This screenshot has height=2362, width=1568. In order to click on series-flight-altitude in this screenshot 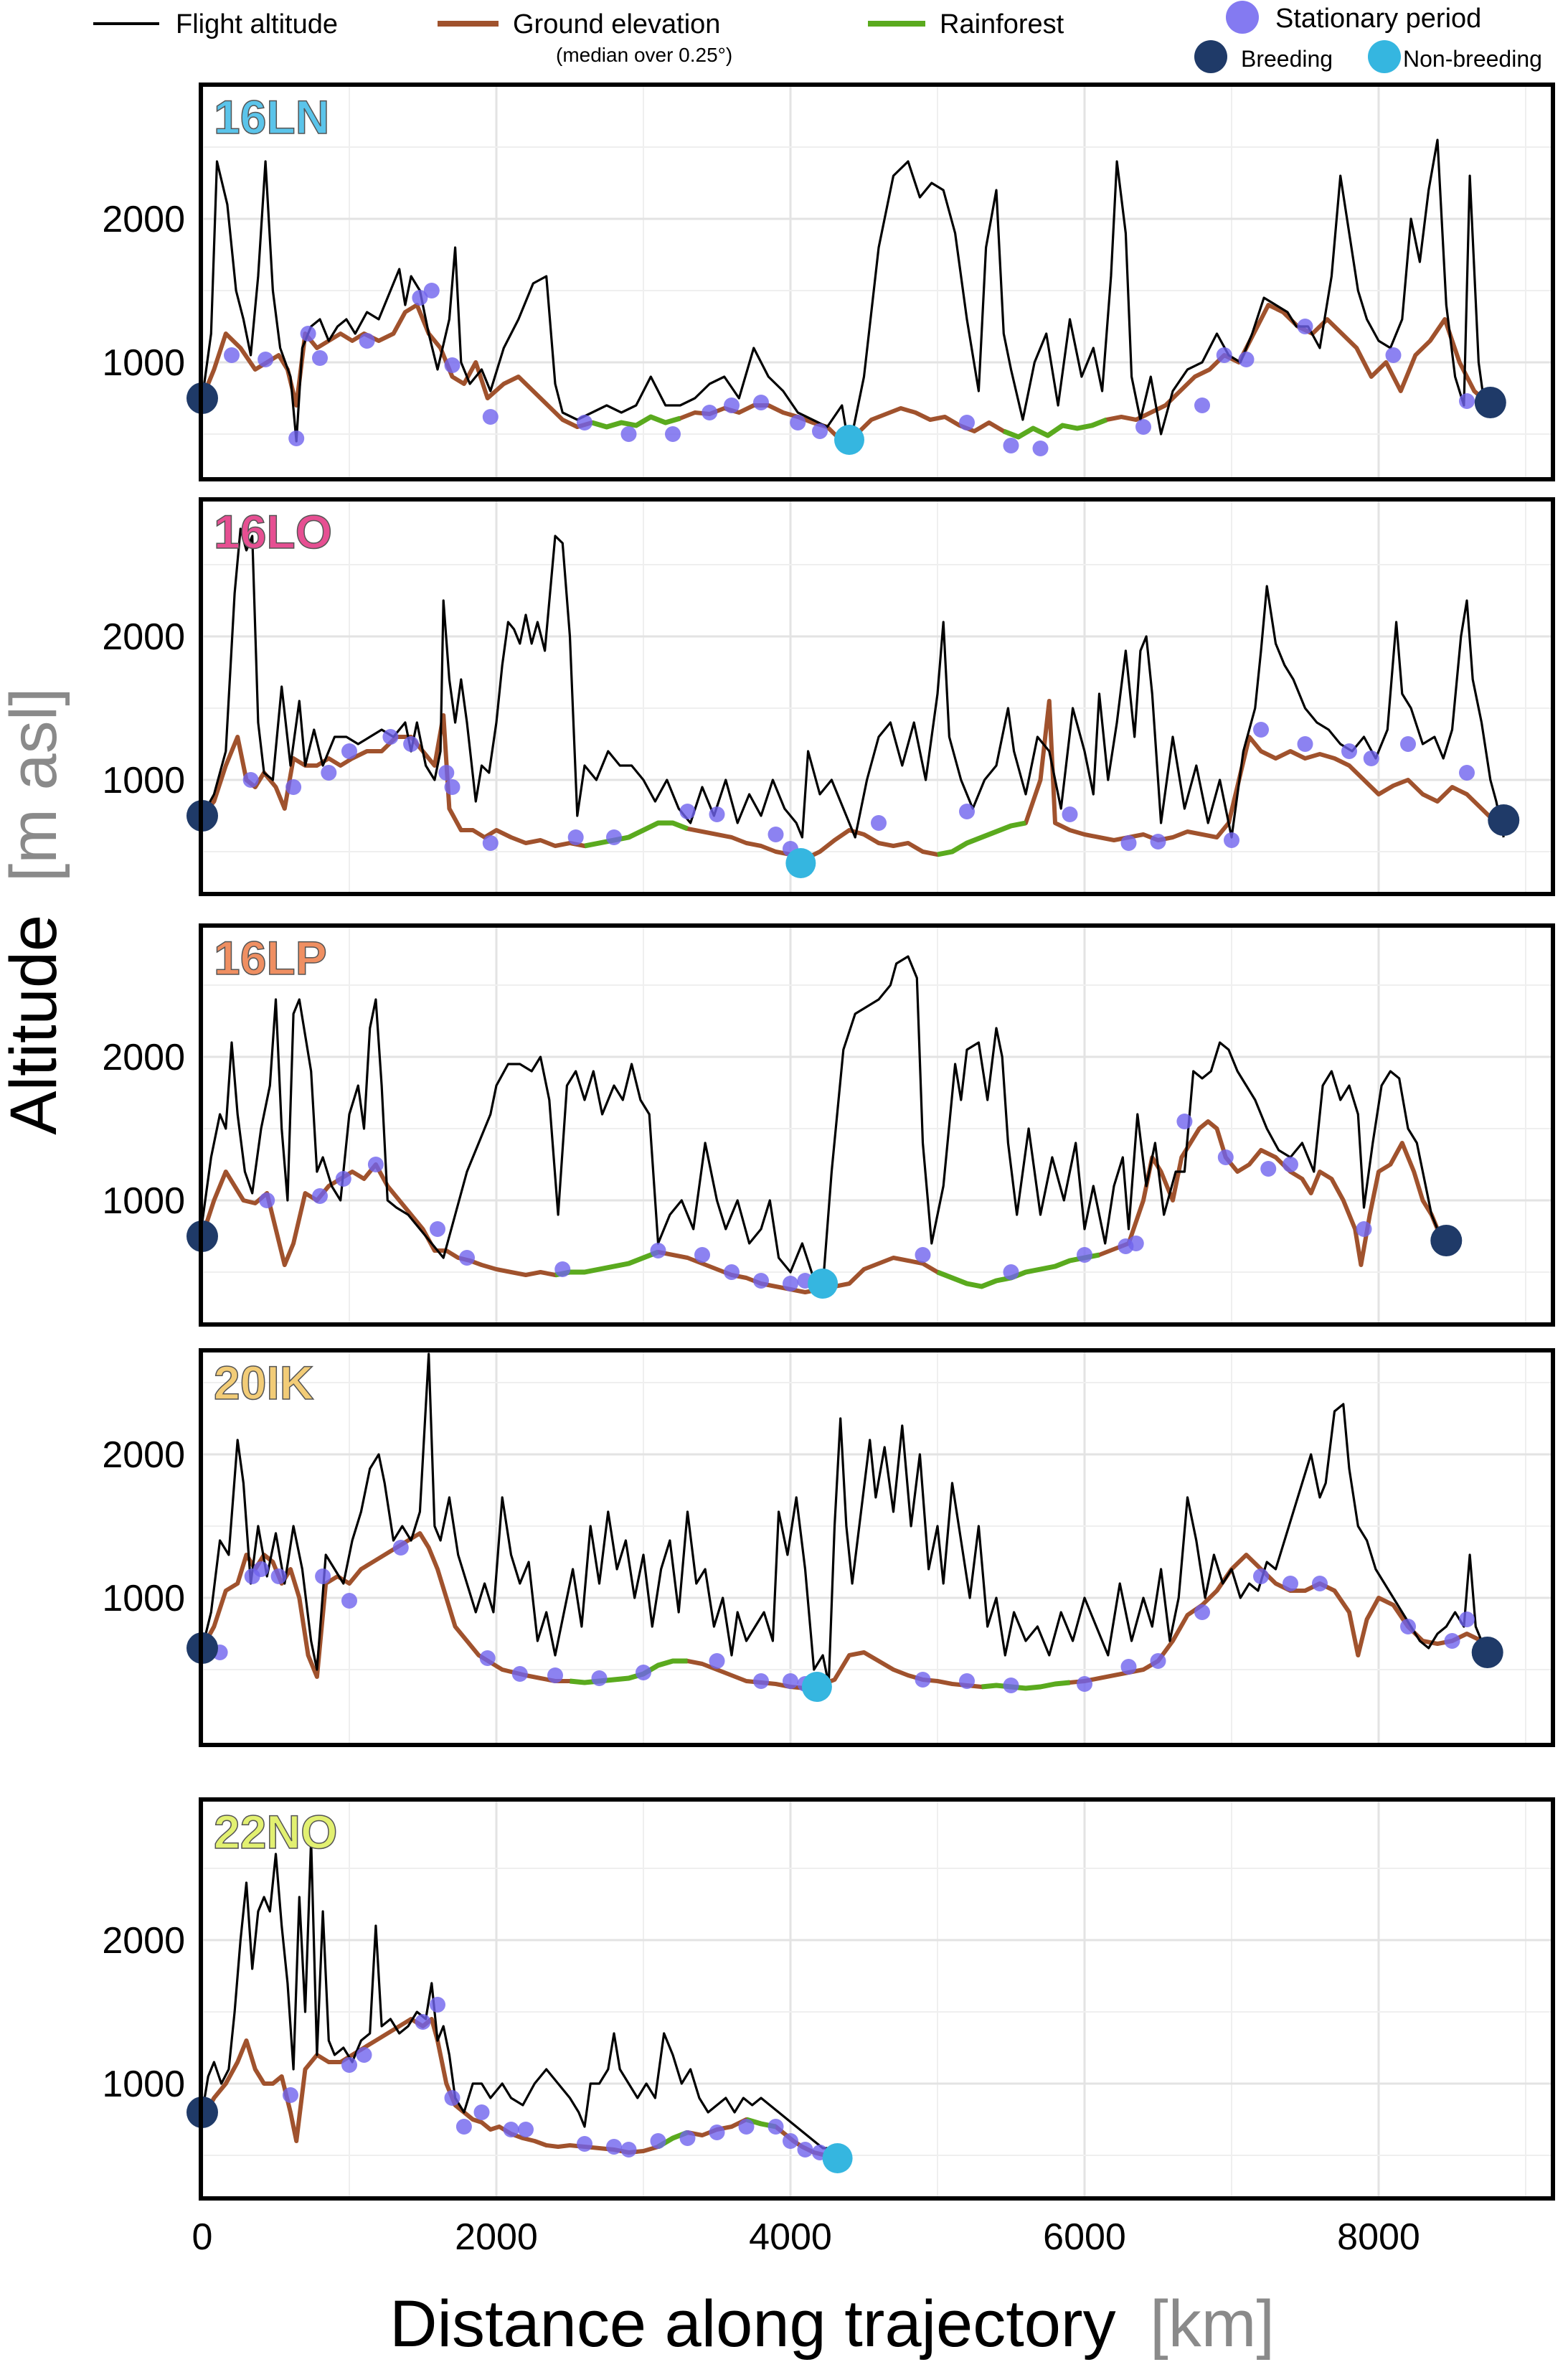, I will do `click(824, 1121)`.